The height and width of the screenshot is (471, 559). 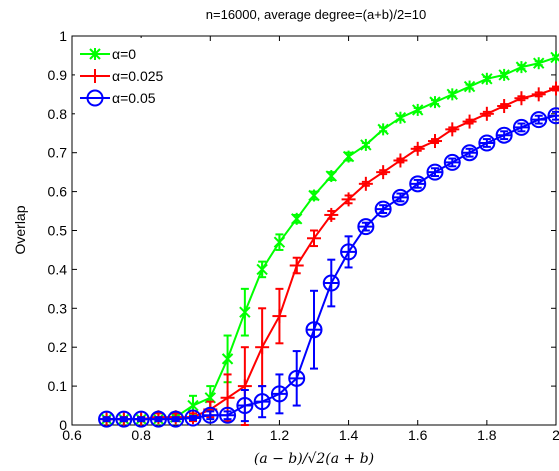 What do you see at coordinates (314, 459) in the screenshot?
I see `x-axis-label: (a − b)/√2(a + b)` at bounding box center [314, 459].